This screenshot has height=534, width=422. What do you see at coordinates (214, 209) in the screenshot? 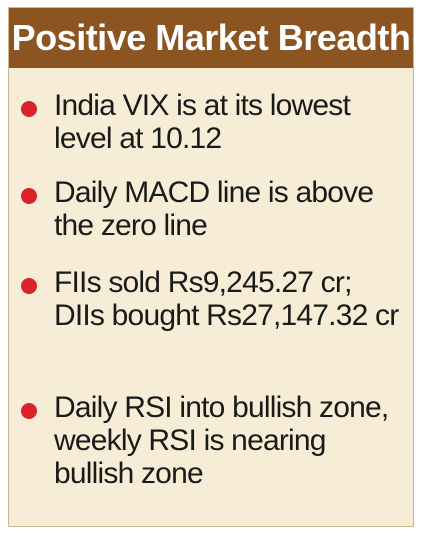
I see `list-item-text: Daily MACD line is above the zero line` at bounding box center [214, 209].